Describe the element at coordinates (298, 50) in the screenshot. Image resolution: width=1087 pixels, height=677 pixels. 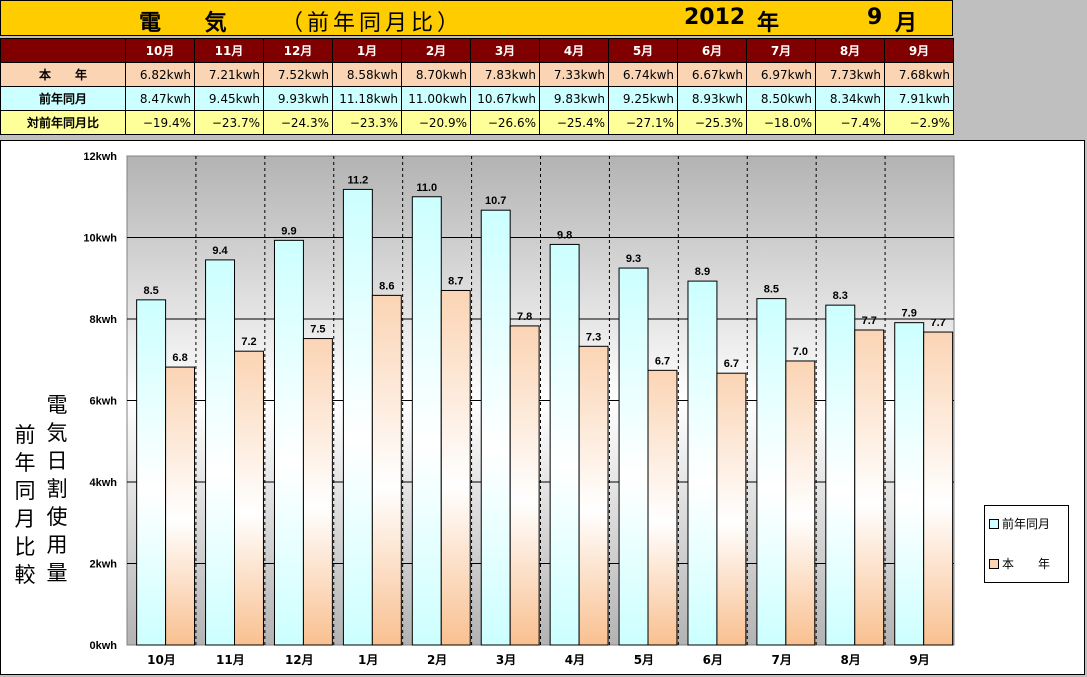
I see `month-header: 12月` at that location.